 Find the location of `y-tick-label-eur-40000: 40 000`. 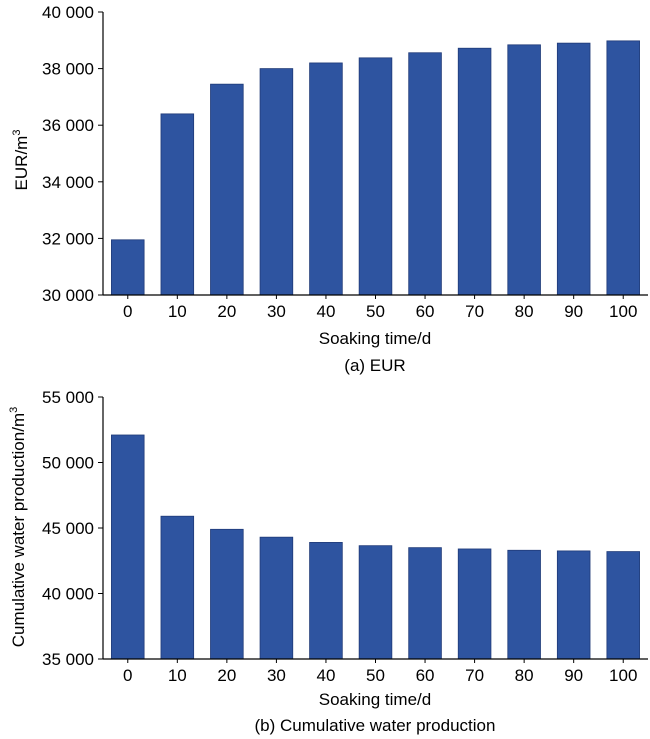

y-tick-label-eur-40000: 40 000 is located at coordinates (68, 12).